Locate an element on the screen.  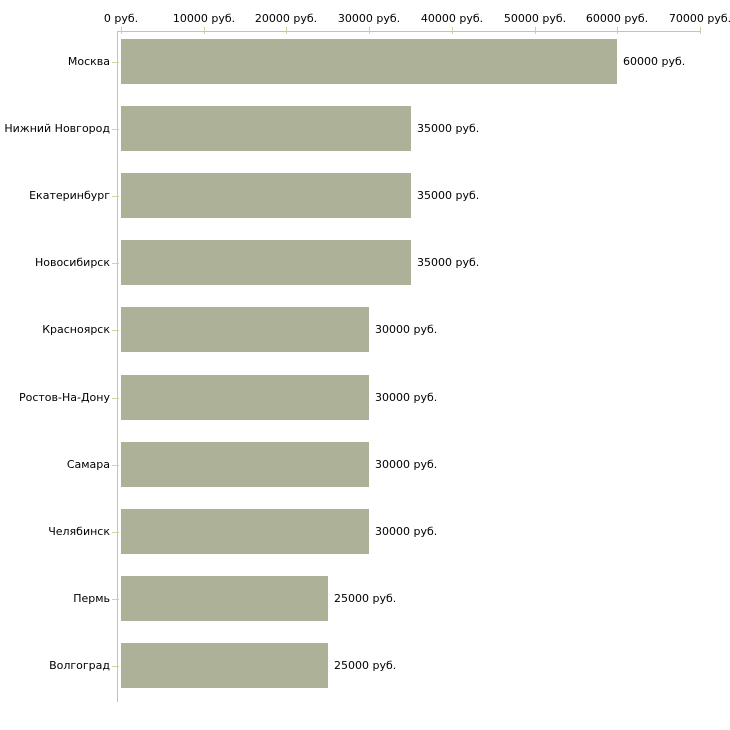
x-axis-tick-label: 0 руб. is located at coordinates (121, 18).